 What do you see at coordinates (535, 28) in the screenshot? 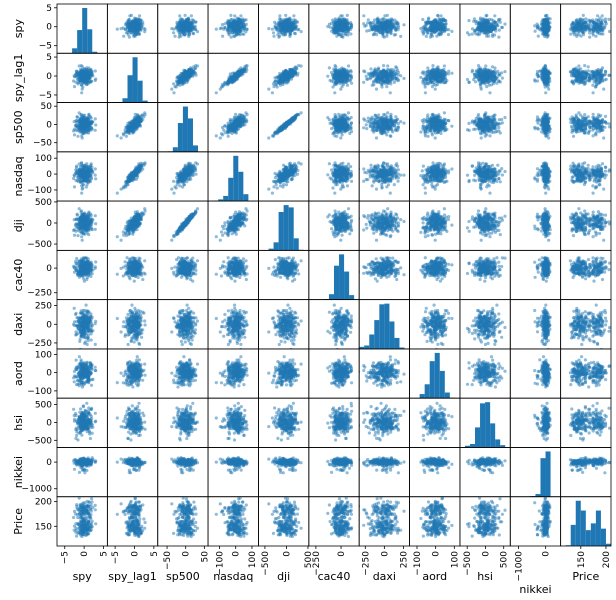
I see `cell-spy-vs-nikkei` at bounding box center [535, 28].